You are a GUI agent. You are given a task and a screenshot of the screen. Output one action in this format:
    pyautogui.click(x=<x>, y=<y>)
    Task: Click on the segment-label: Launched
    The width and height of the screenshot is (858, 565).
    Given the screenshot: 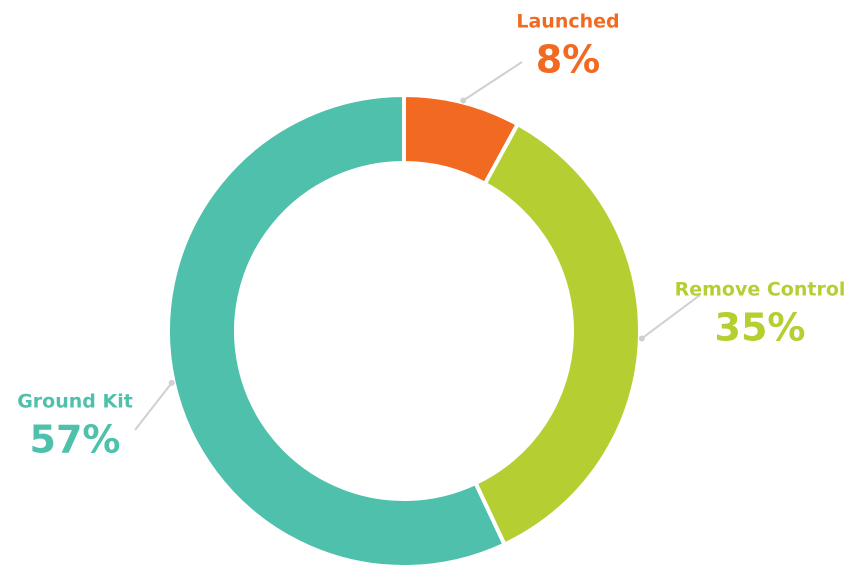 What is the action you would take?
    pyautogui.click(x=567, y=22)
    